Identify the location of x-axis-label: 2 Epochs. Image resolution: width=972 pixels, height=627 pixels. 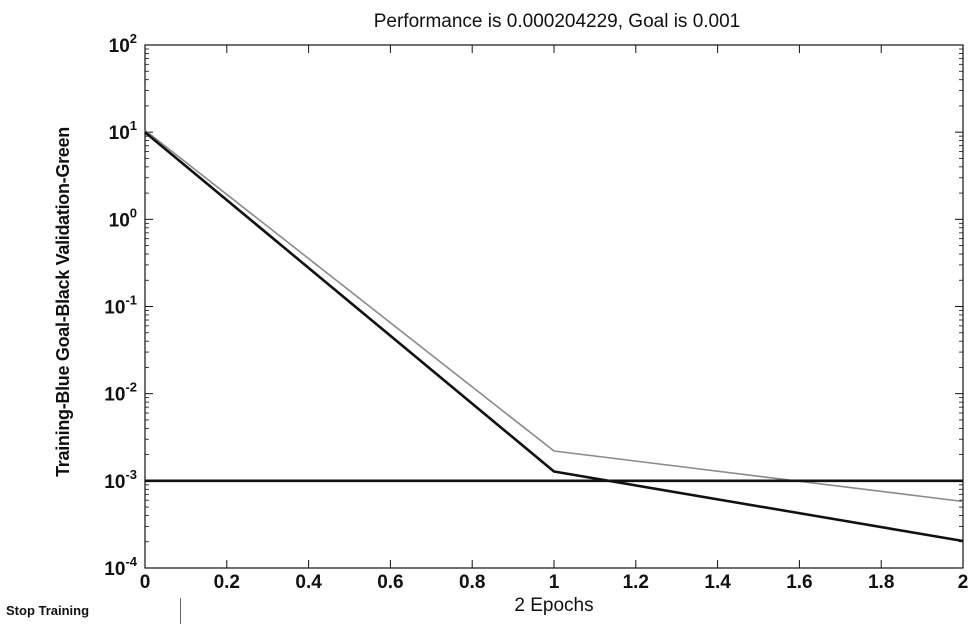
(553, 605).